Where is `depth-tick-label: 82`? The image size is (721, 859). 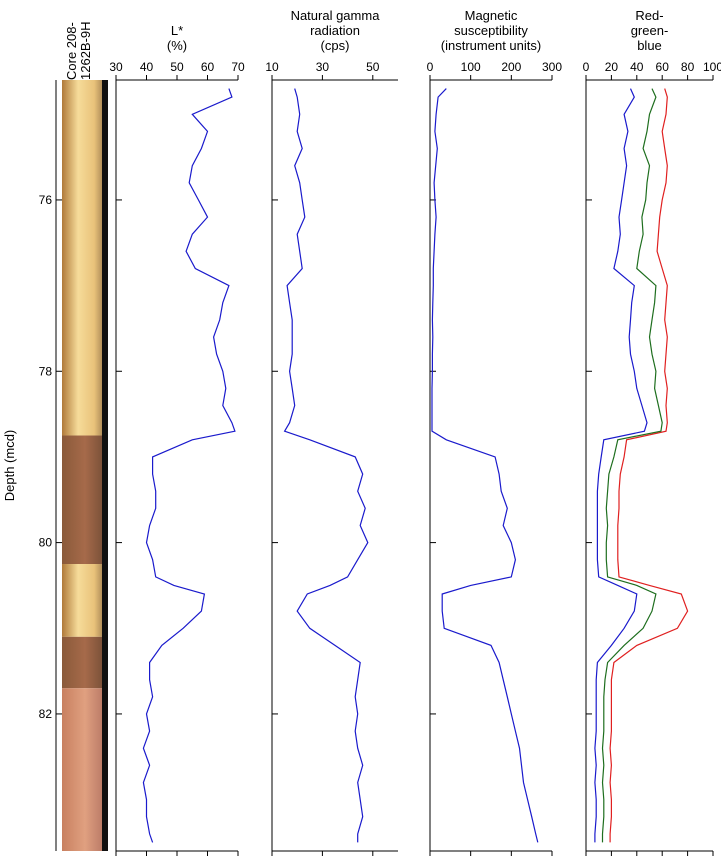
depth-tick-label: 82 is located at coordinates (46, 714).